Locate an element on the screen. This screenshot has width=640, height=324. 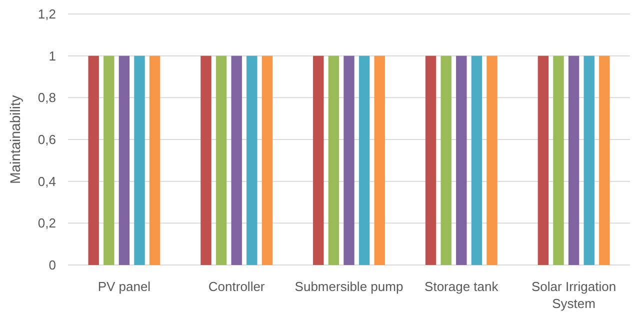
y-tick-label: 1,2 is located at coordinates (47, 14).